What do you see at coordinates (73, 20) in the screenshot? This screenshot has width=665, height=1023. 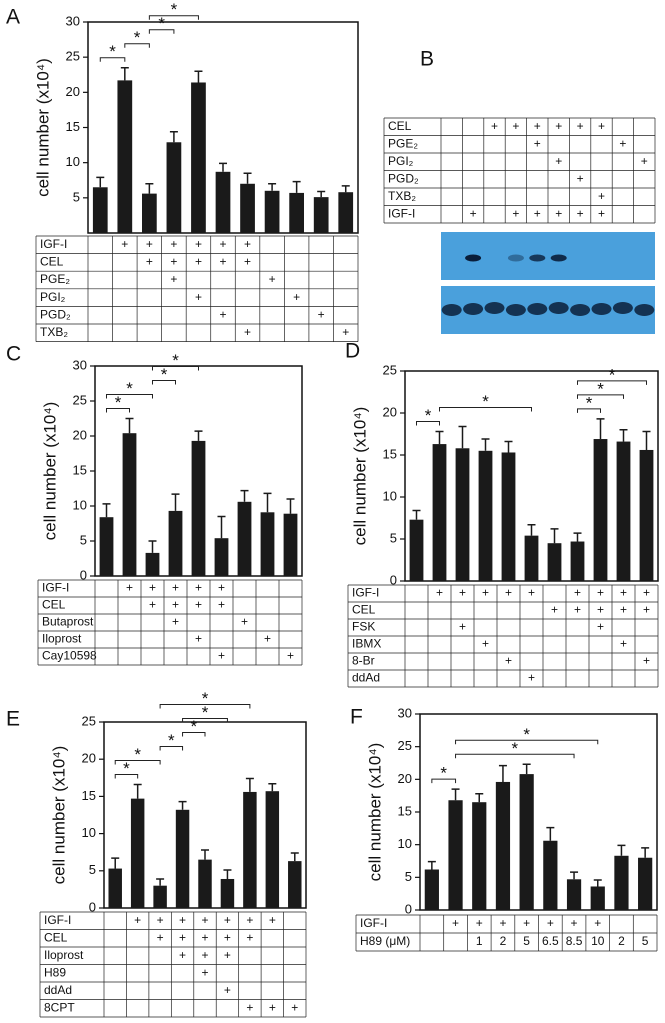 I see `y-tick-label: 30` at bounding box center [73, 20].